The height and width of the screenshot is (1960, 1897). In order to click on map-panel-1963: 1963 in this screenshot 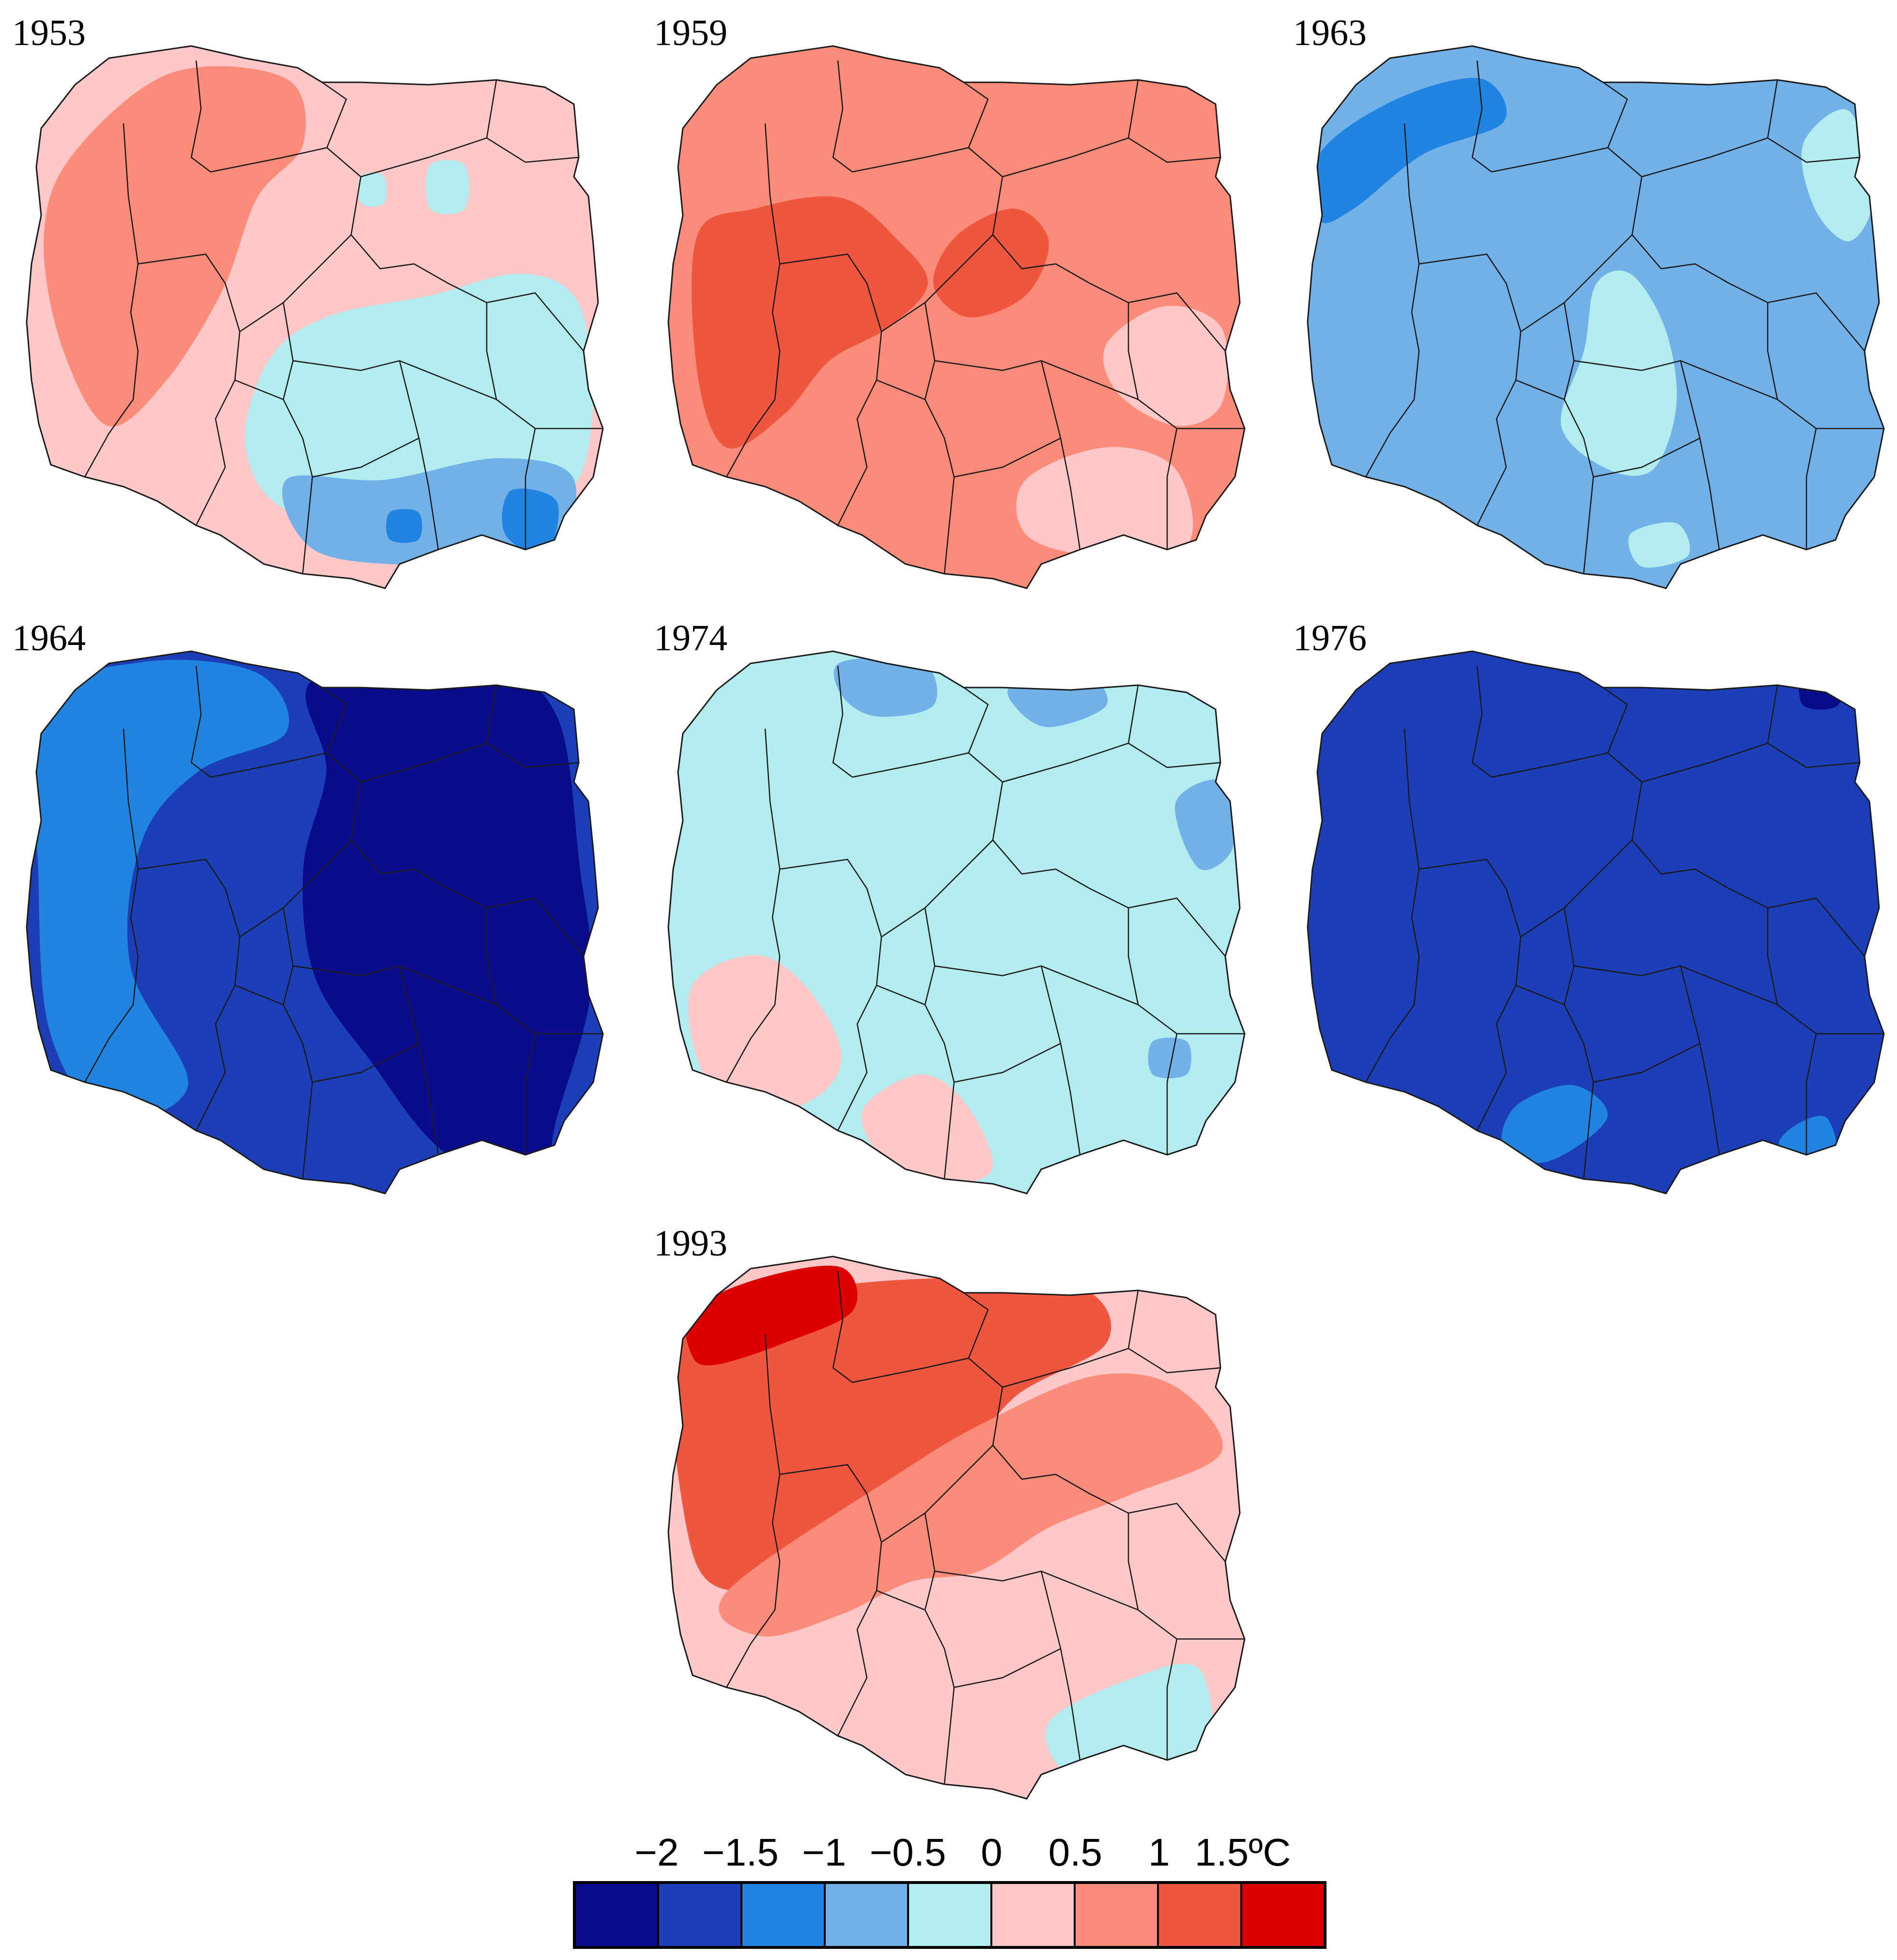, I will do `click(1595, 314)`.